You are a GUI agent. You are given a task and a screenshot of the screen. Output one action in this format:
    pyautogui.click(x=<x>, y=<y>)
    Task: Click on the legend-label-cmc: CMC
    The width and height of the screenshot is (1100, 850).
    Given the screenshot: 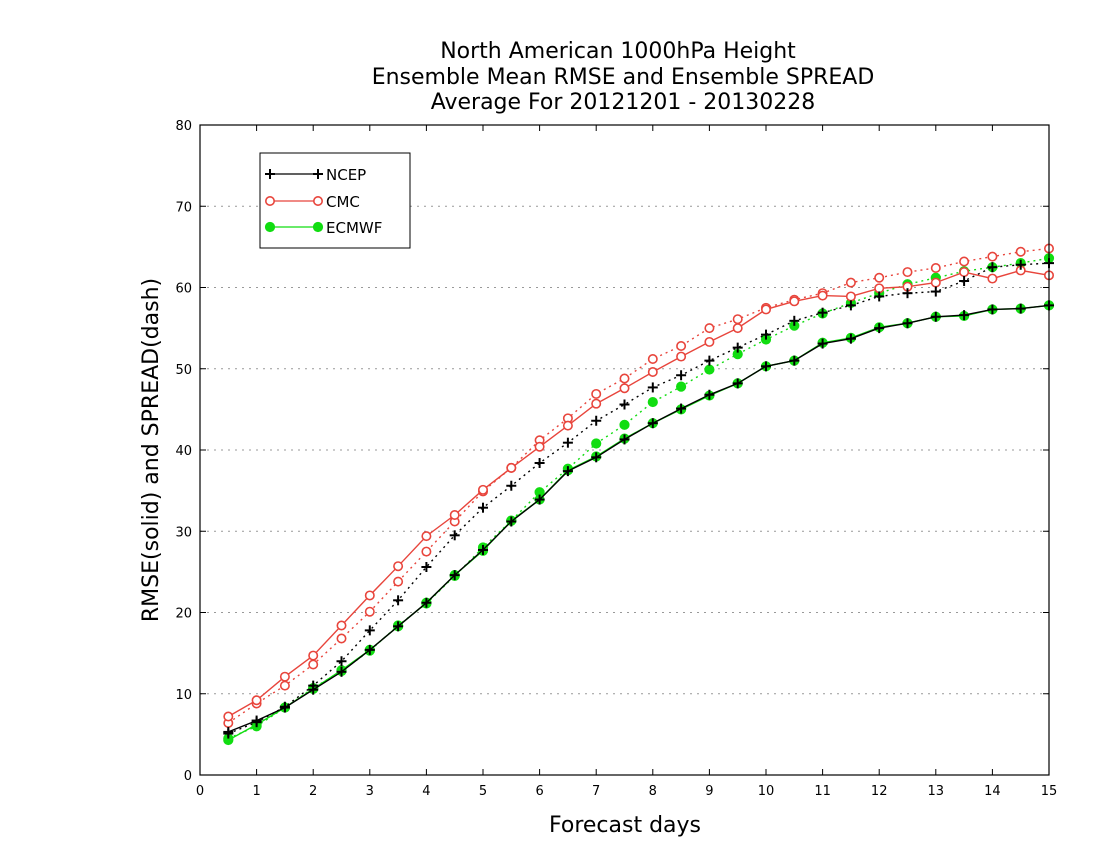 What is the action you would take?
    pyautogui.click(x=343, y=202)
    